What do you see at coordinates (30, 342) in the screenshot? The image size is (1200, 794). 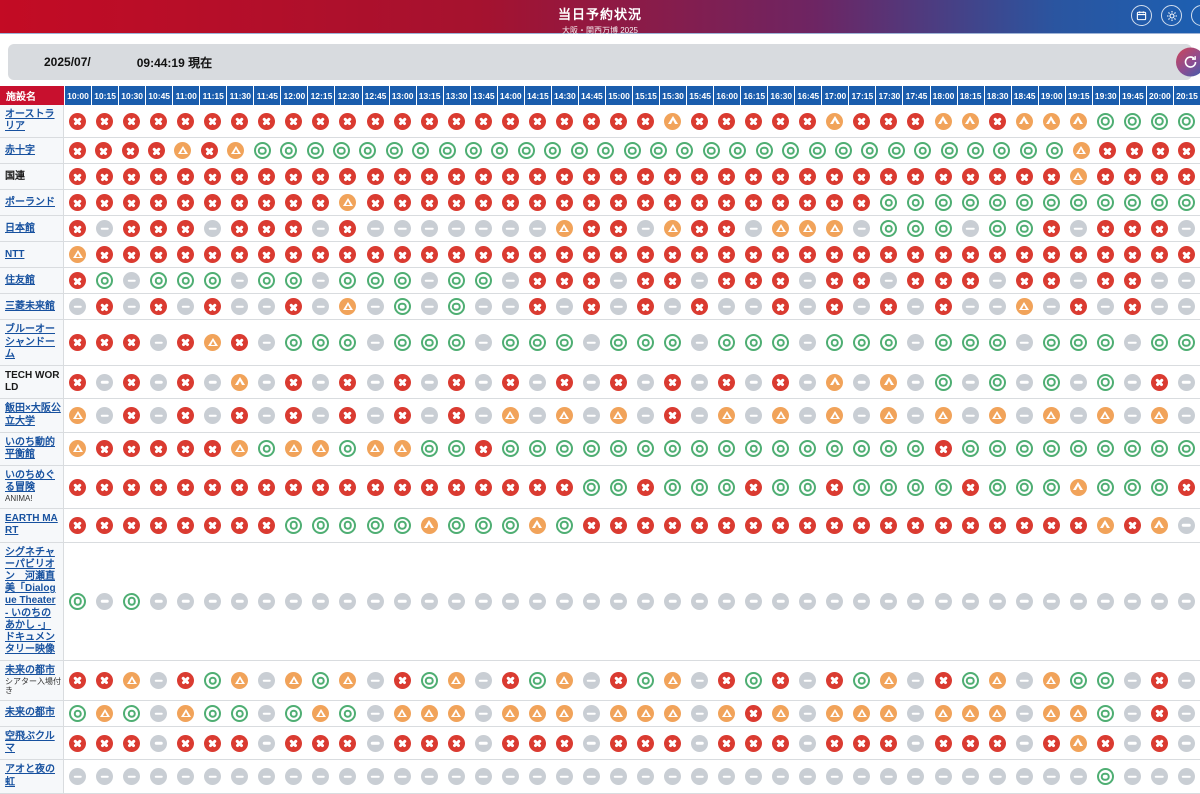 I see `facility-link: ブルーオーシャンドーム` at bounding box center [30, 342].